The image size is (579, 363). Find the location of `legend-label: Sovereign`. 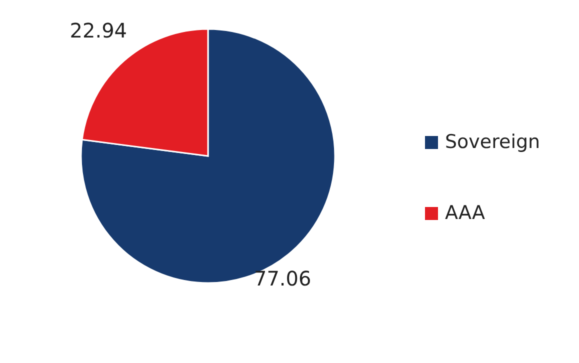

legend-label: Sovereign is located at coordinates (492, 142).